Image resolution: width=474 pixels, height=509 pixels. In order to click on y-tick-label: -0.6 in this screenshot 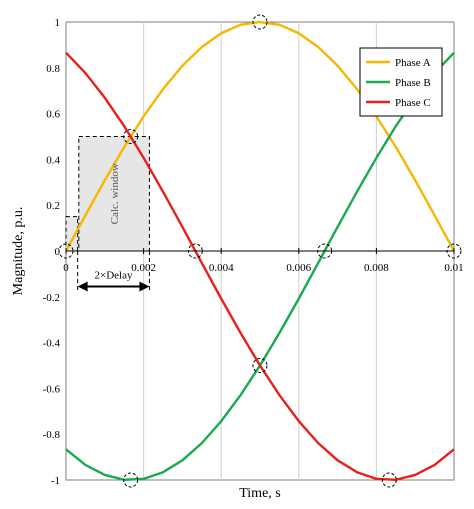, I will do `click(52, 389)`.